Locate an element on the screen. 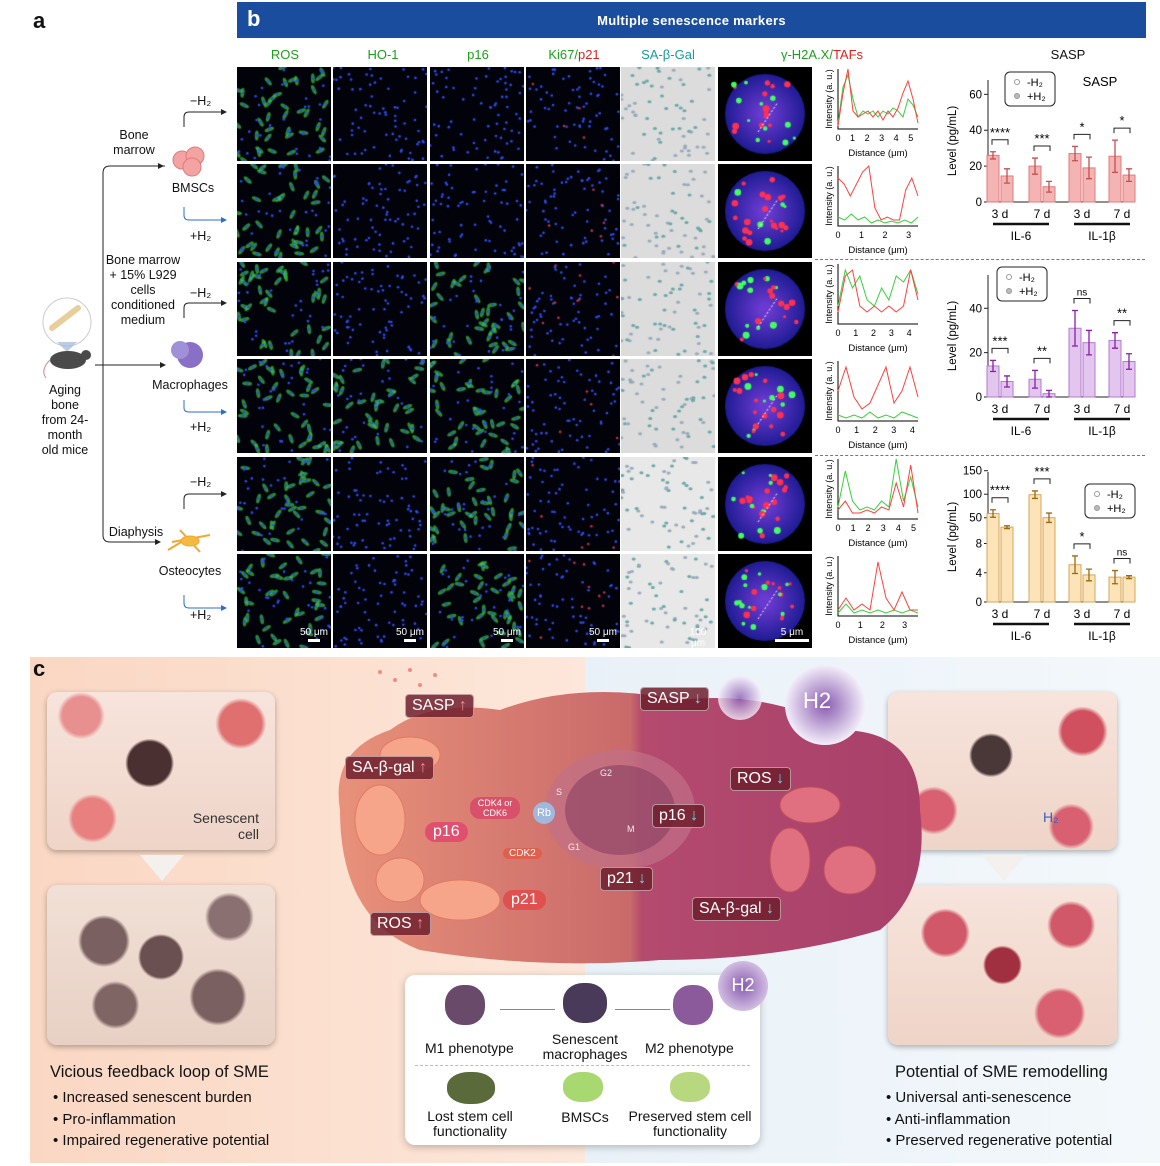 This screenshot has width=1160, height=1166. y-tick-label: 150 is located at coordinates (972, 472).